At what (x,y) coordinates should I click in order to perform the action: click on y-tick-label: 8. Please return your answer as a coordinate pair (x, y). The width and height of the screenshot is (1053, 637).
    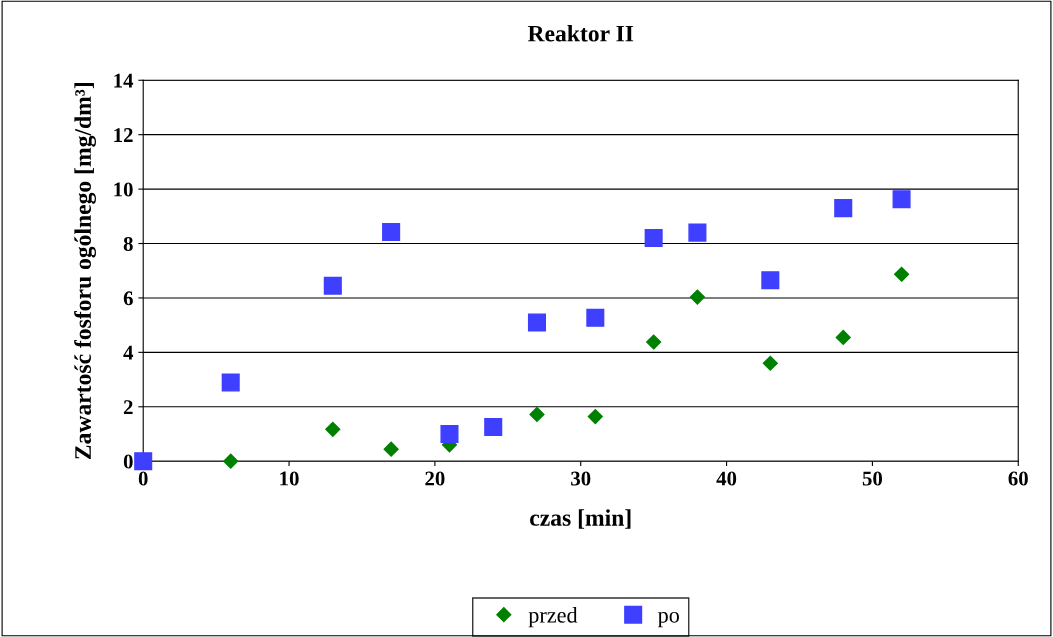
    Looking at the image, I should click on (128, 243).